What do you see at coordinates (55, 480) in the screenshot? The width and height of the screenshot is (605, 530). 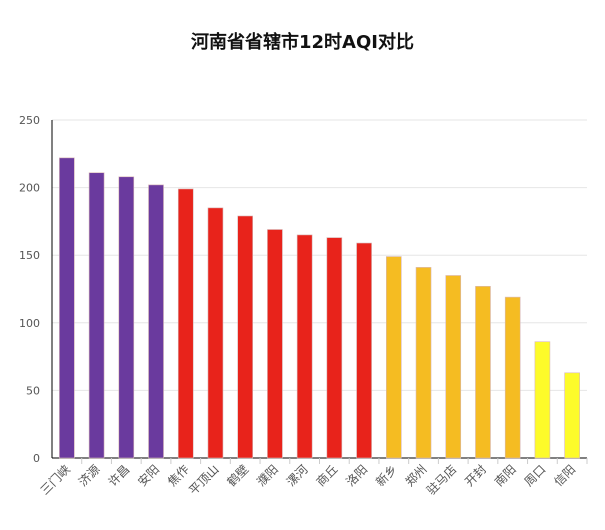 I see `x-tick-label: 三门峡` at bounding box center [55, 480].